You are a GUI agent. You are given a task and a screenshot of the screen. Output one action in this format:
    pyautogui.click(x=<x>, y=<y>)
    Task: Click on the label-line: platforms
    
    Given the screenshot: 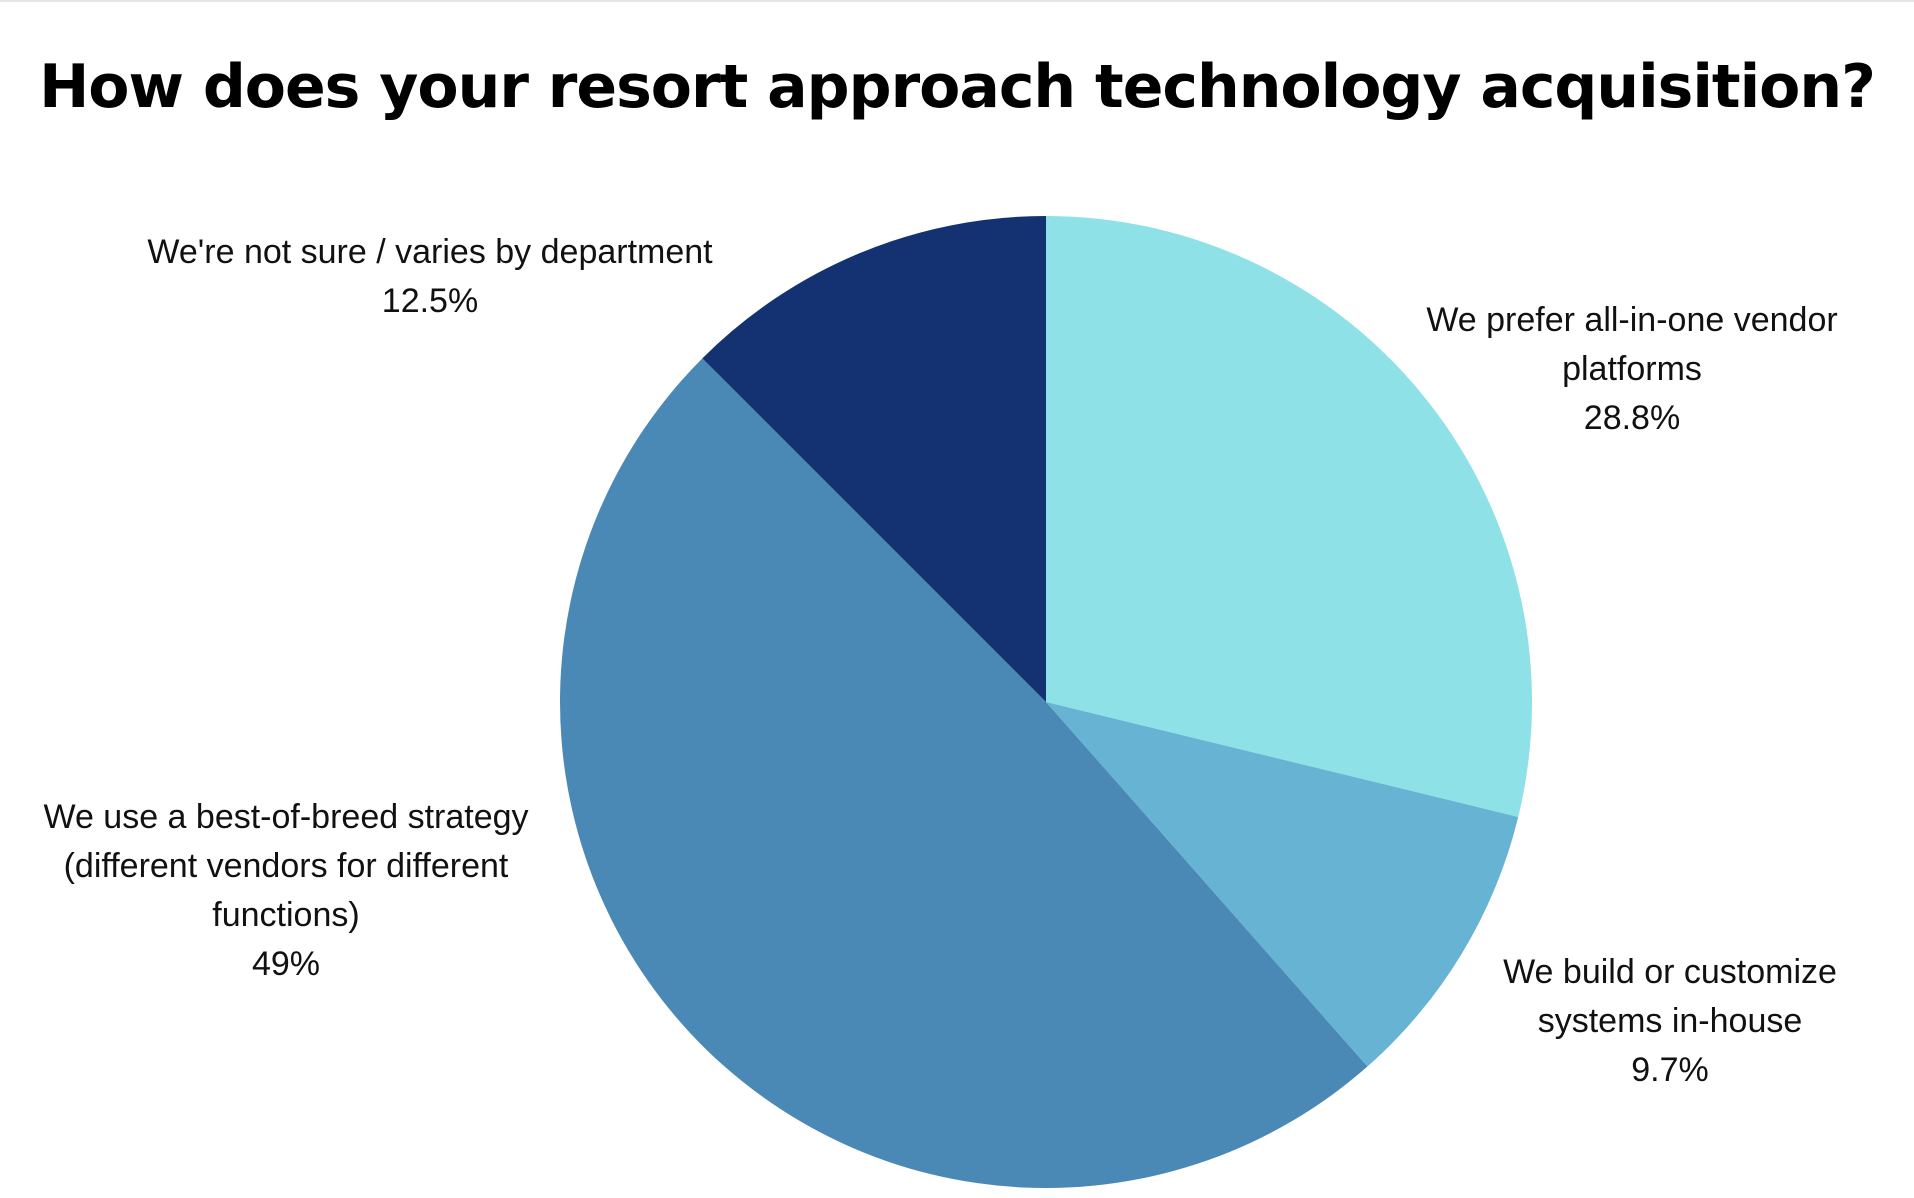 What is the action you would take?
    pyautogui.click(x=1632, y=369)
    